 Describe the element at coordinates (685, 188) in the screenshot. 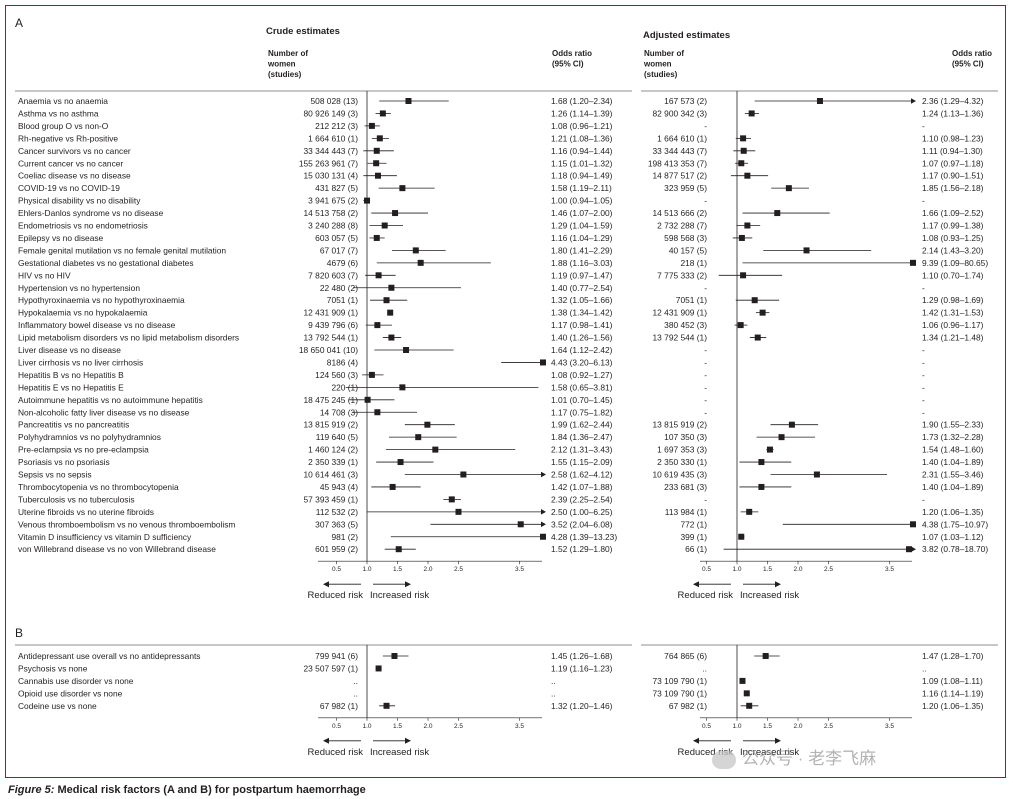

I see `adjusted-n-value: 323 959 (5)` at that location.